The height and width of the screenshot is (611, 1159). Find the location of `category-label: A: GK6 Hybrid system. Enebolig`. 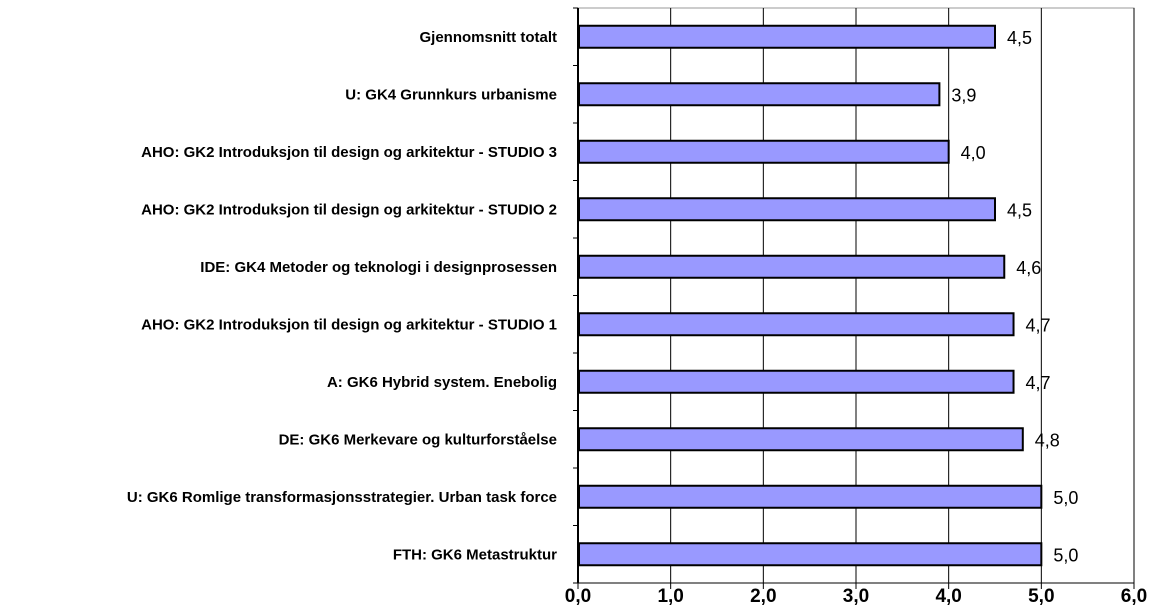

category-label: A: GK6 Hybrid system. Enebolig is located at coordinates (442, 382).